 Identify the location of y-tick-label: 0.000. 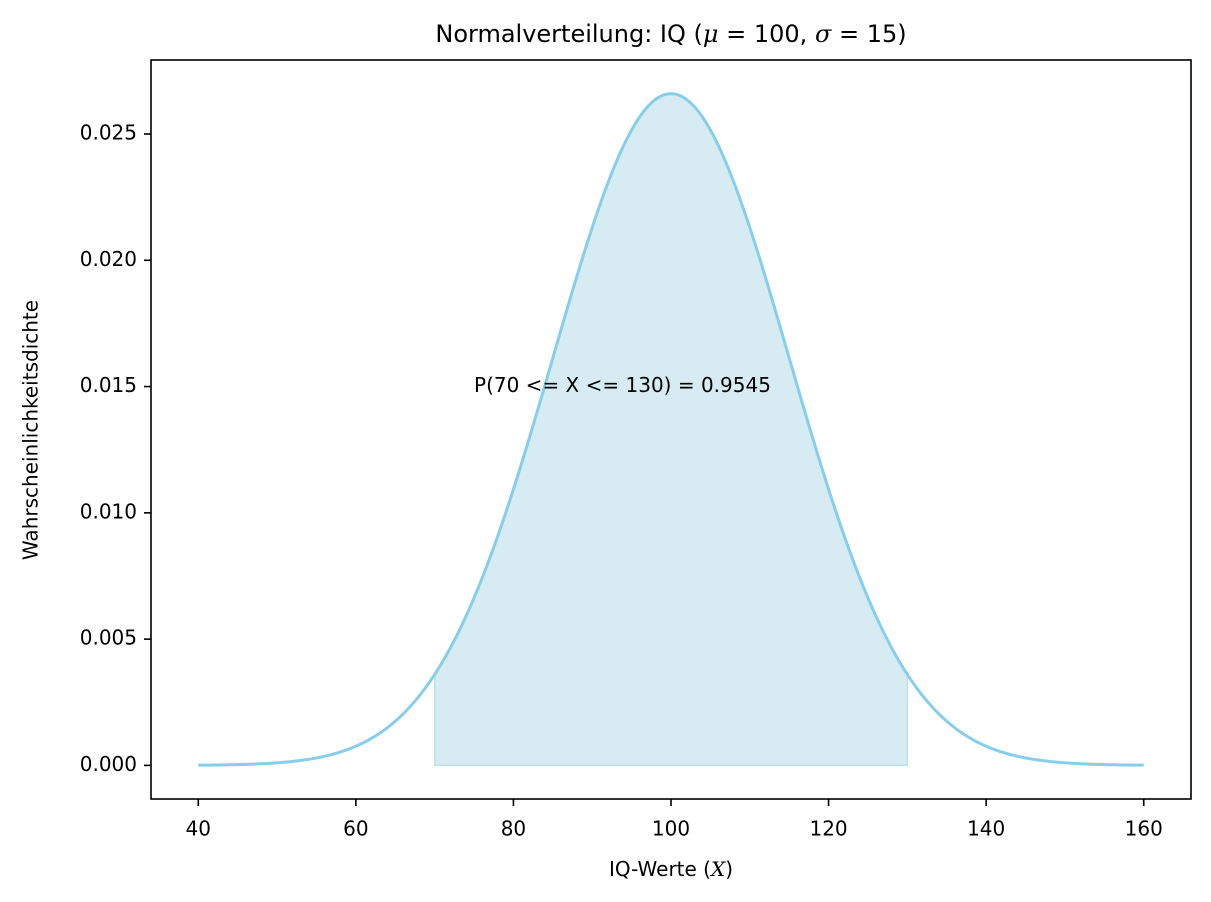
(108, 764).